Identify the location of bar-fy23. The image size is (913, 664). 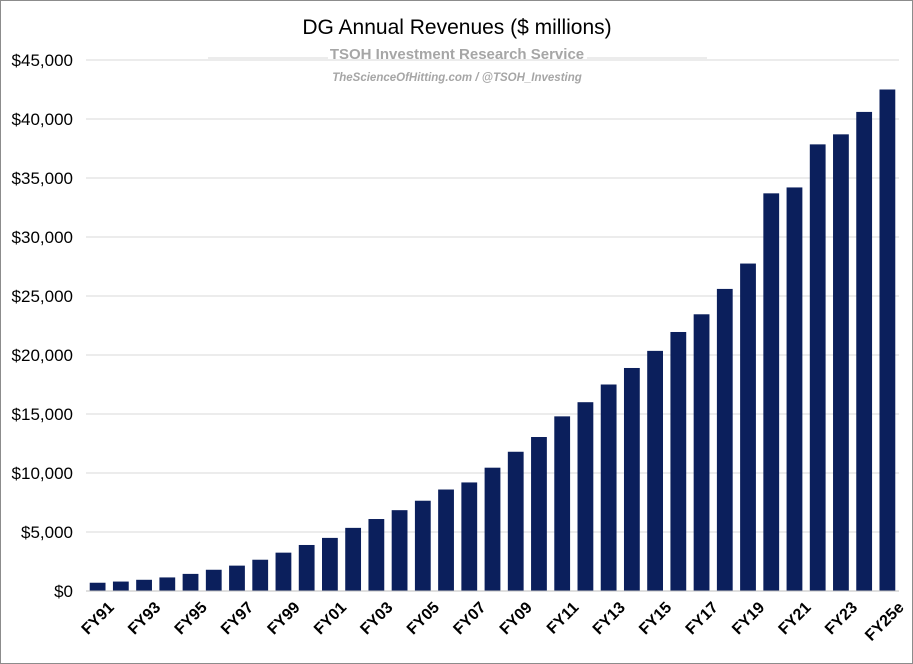
(841, 362).